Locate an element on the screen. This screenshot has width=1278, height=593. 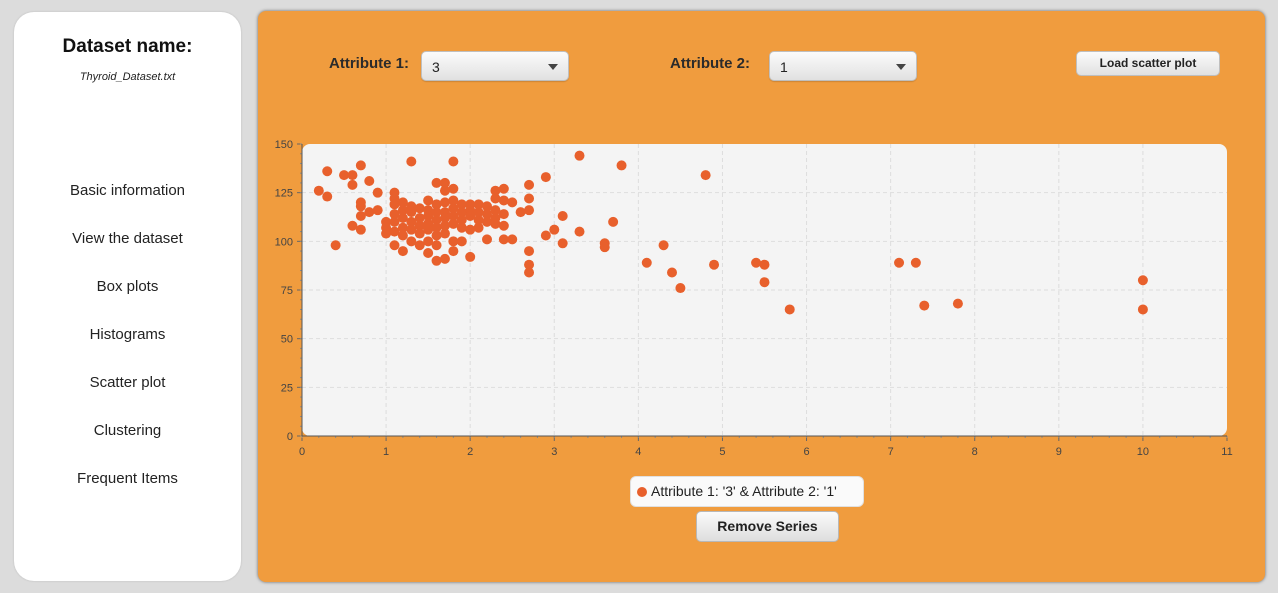
chart-legend: Attribute 1: '3' & Attribute 2: '1' is located at coordinates (747, 491).